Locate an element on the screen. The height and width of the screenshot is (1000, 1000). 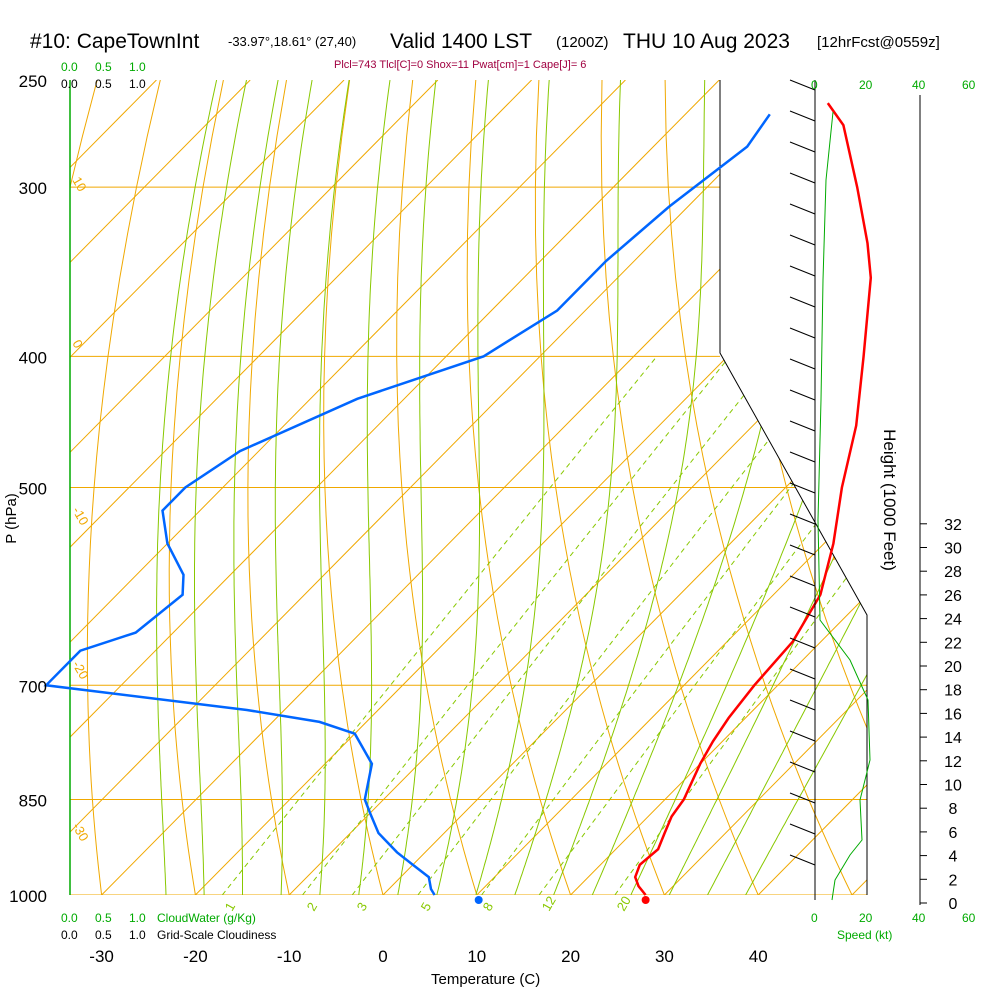
surface-dewpoint-marker is located at coordinates (478, 900).